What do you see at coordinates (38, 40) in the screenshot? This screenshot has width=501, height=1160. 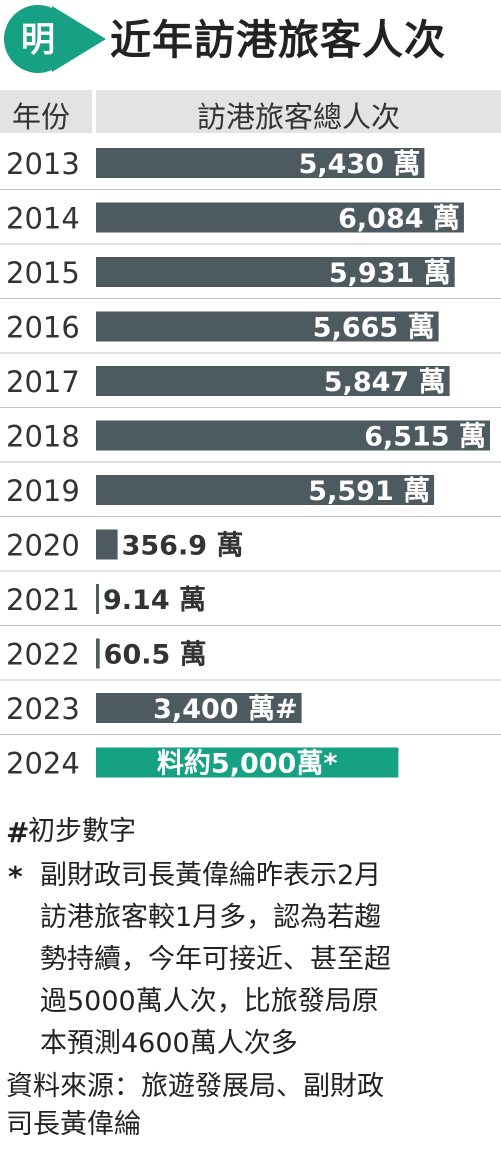 I see `logo-char: 明` at bounding box center [38, 40].